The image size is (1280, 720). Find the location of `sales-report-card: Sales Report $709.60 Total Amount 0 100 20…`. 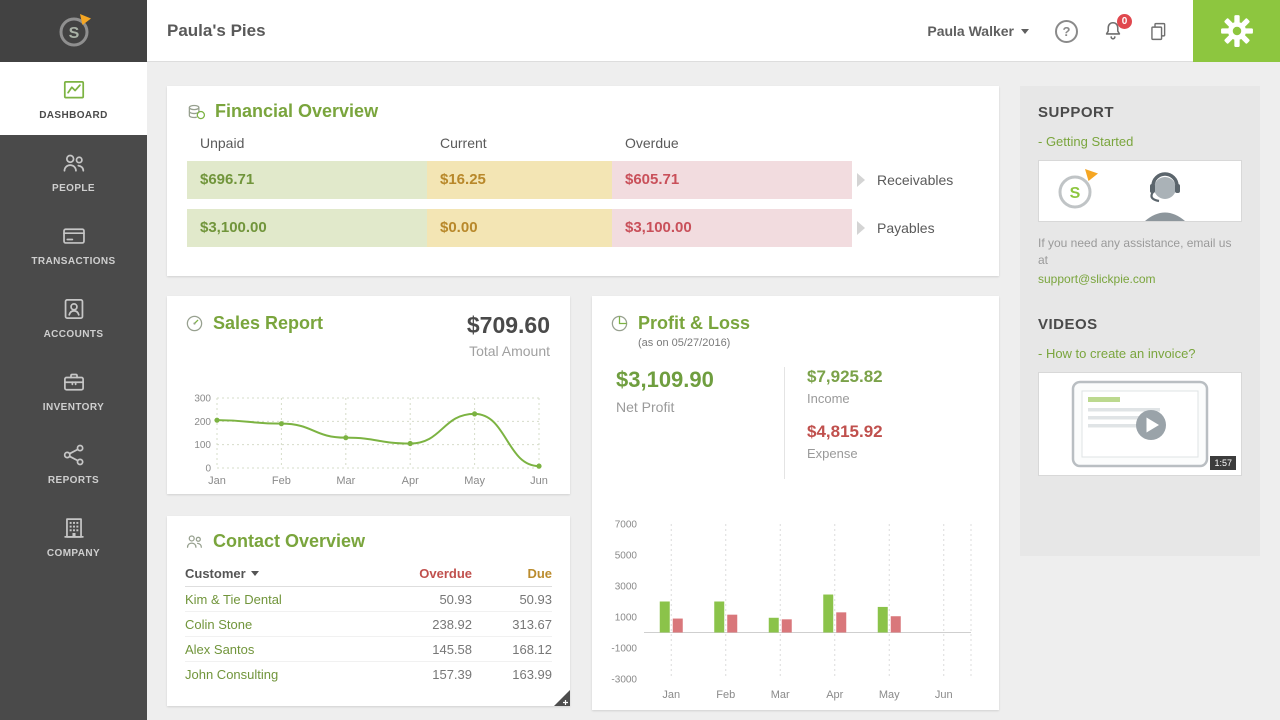

sales-report-card: Sales Report $709.60 Total Amount 0 100 20… is located at coordinates (368, 395).